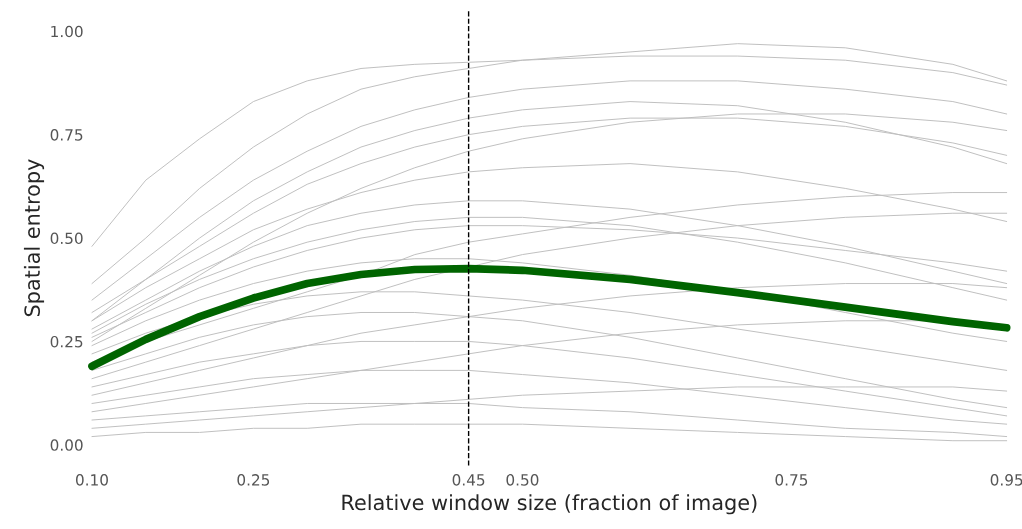 Image resolution: width=1022 pixels, height=529 pixels. I want to click on y-axis-title: Spatial entropy, so click(34, 238).